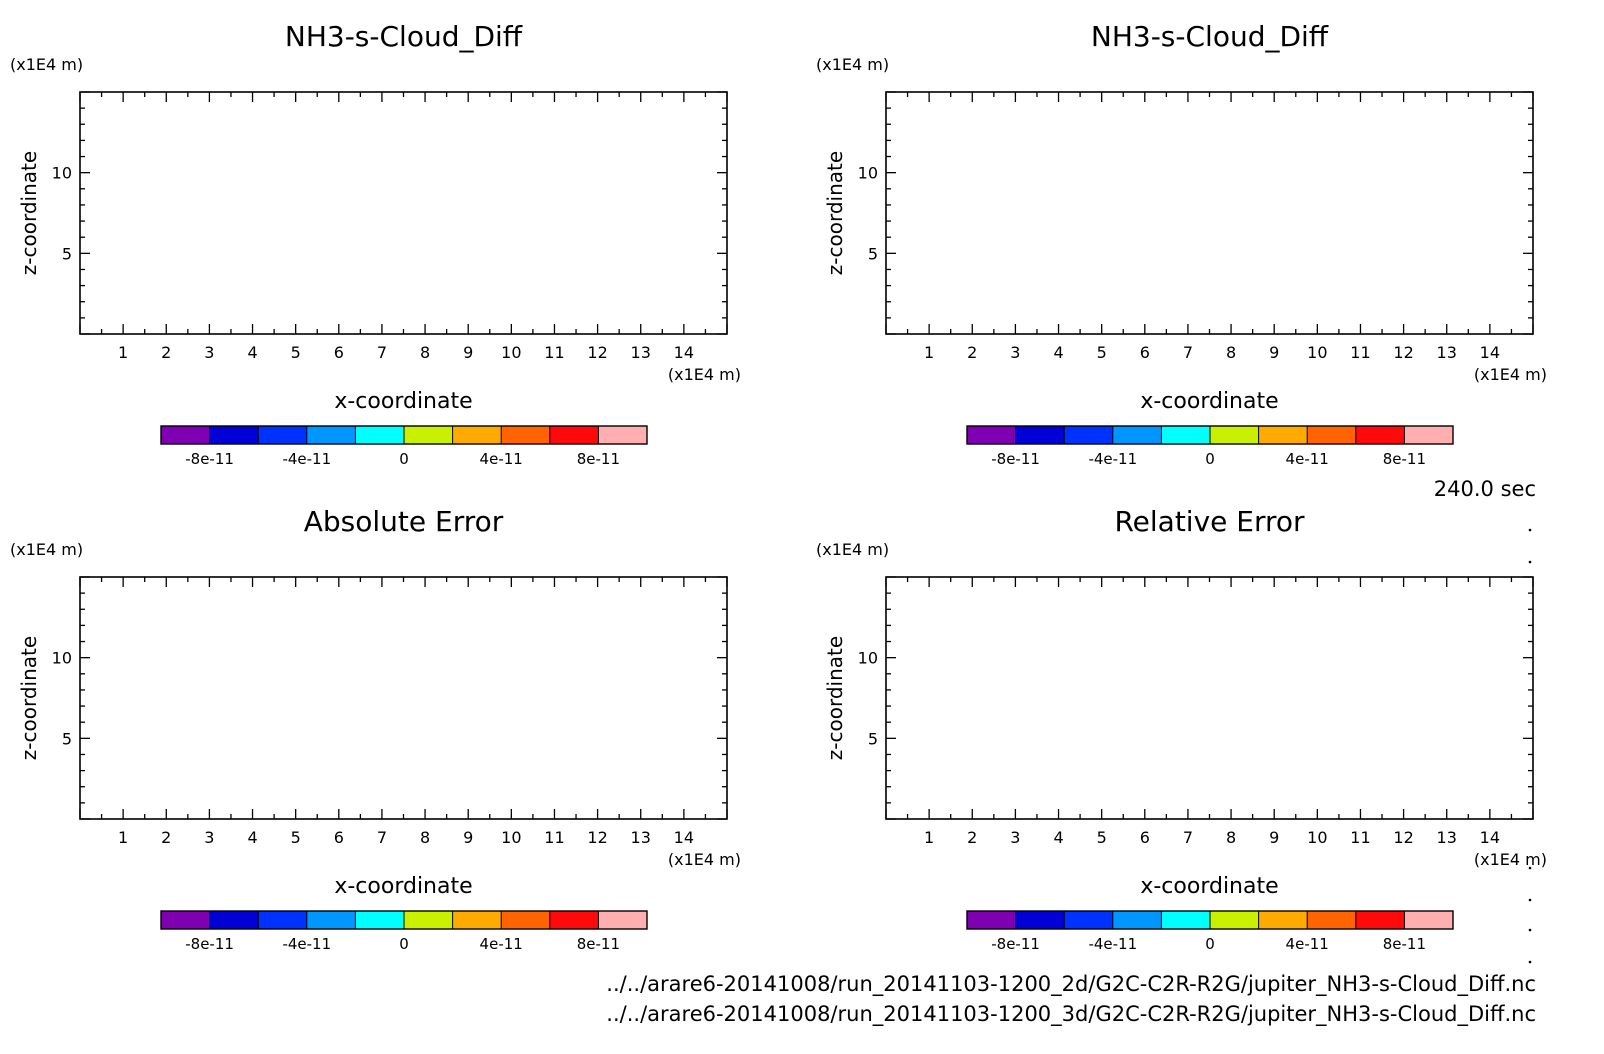  What do you see at coordinates (1209, 521) in the screenshot?
I see `panel-title: Relative Error` at bounding box center [1209, 521].